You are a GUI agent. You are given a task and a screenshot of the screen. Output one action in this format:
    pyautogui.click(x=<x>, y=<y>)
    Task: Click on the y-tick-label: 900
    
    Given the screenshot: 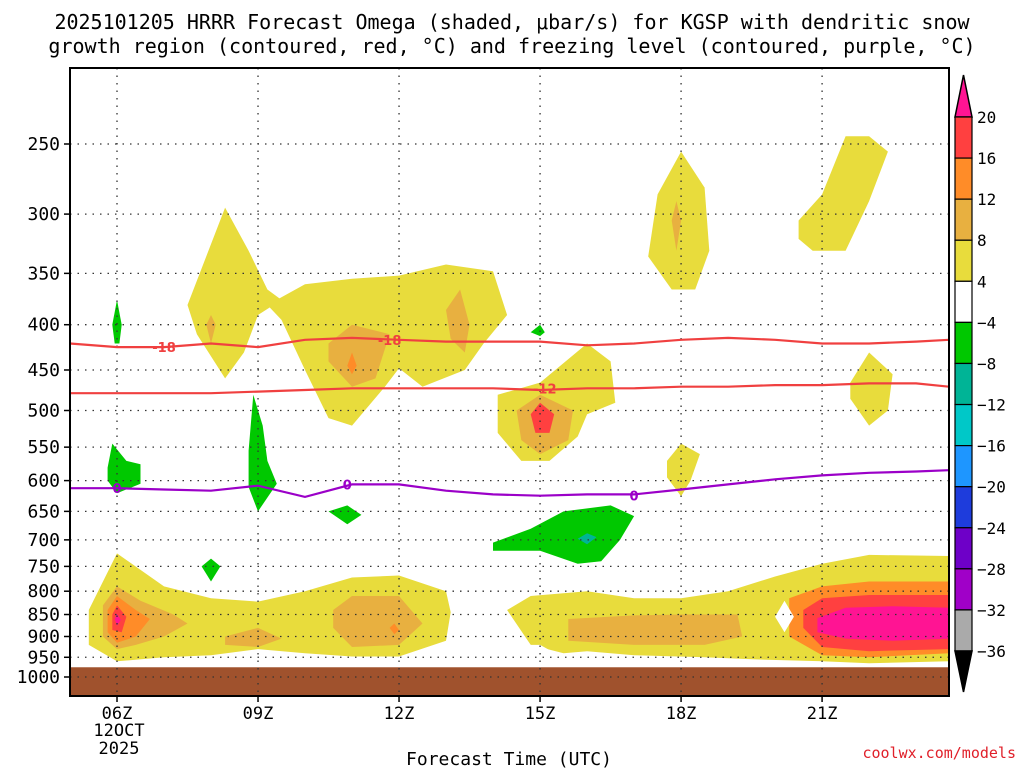 What is the action you would take?
    pyautogui.click(x=43, y=636)
    